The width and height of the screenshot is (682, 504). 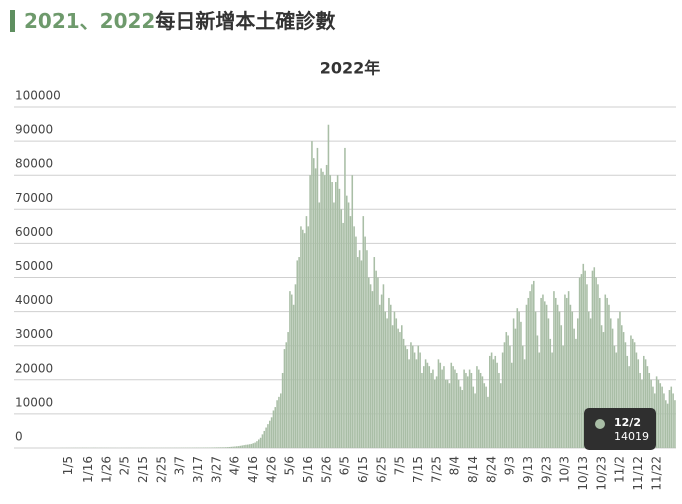 I want to click on y-tick-label: 20000, so click(x=34, y=368).